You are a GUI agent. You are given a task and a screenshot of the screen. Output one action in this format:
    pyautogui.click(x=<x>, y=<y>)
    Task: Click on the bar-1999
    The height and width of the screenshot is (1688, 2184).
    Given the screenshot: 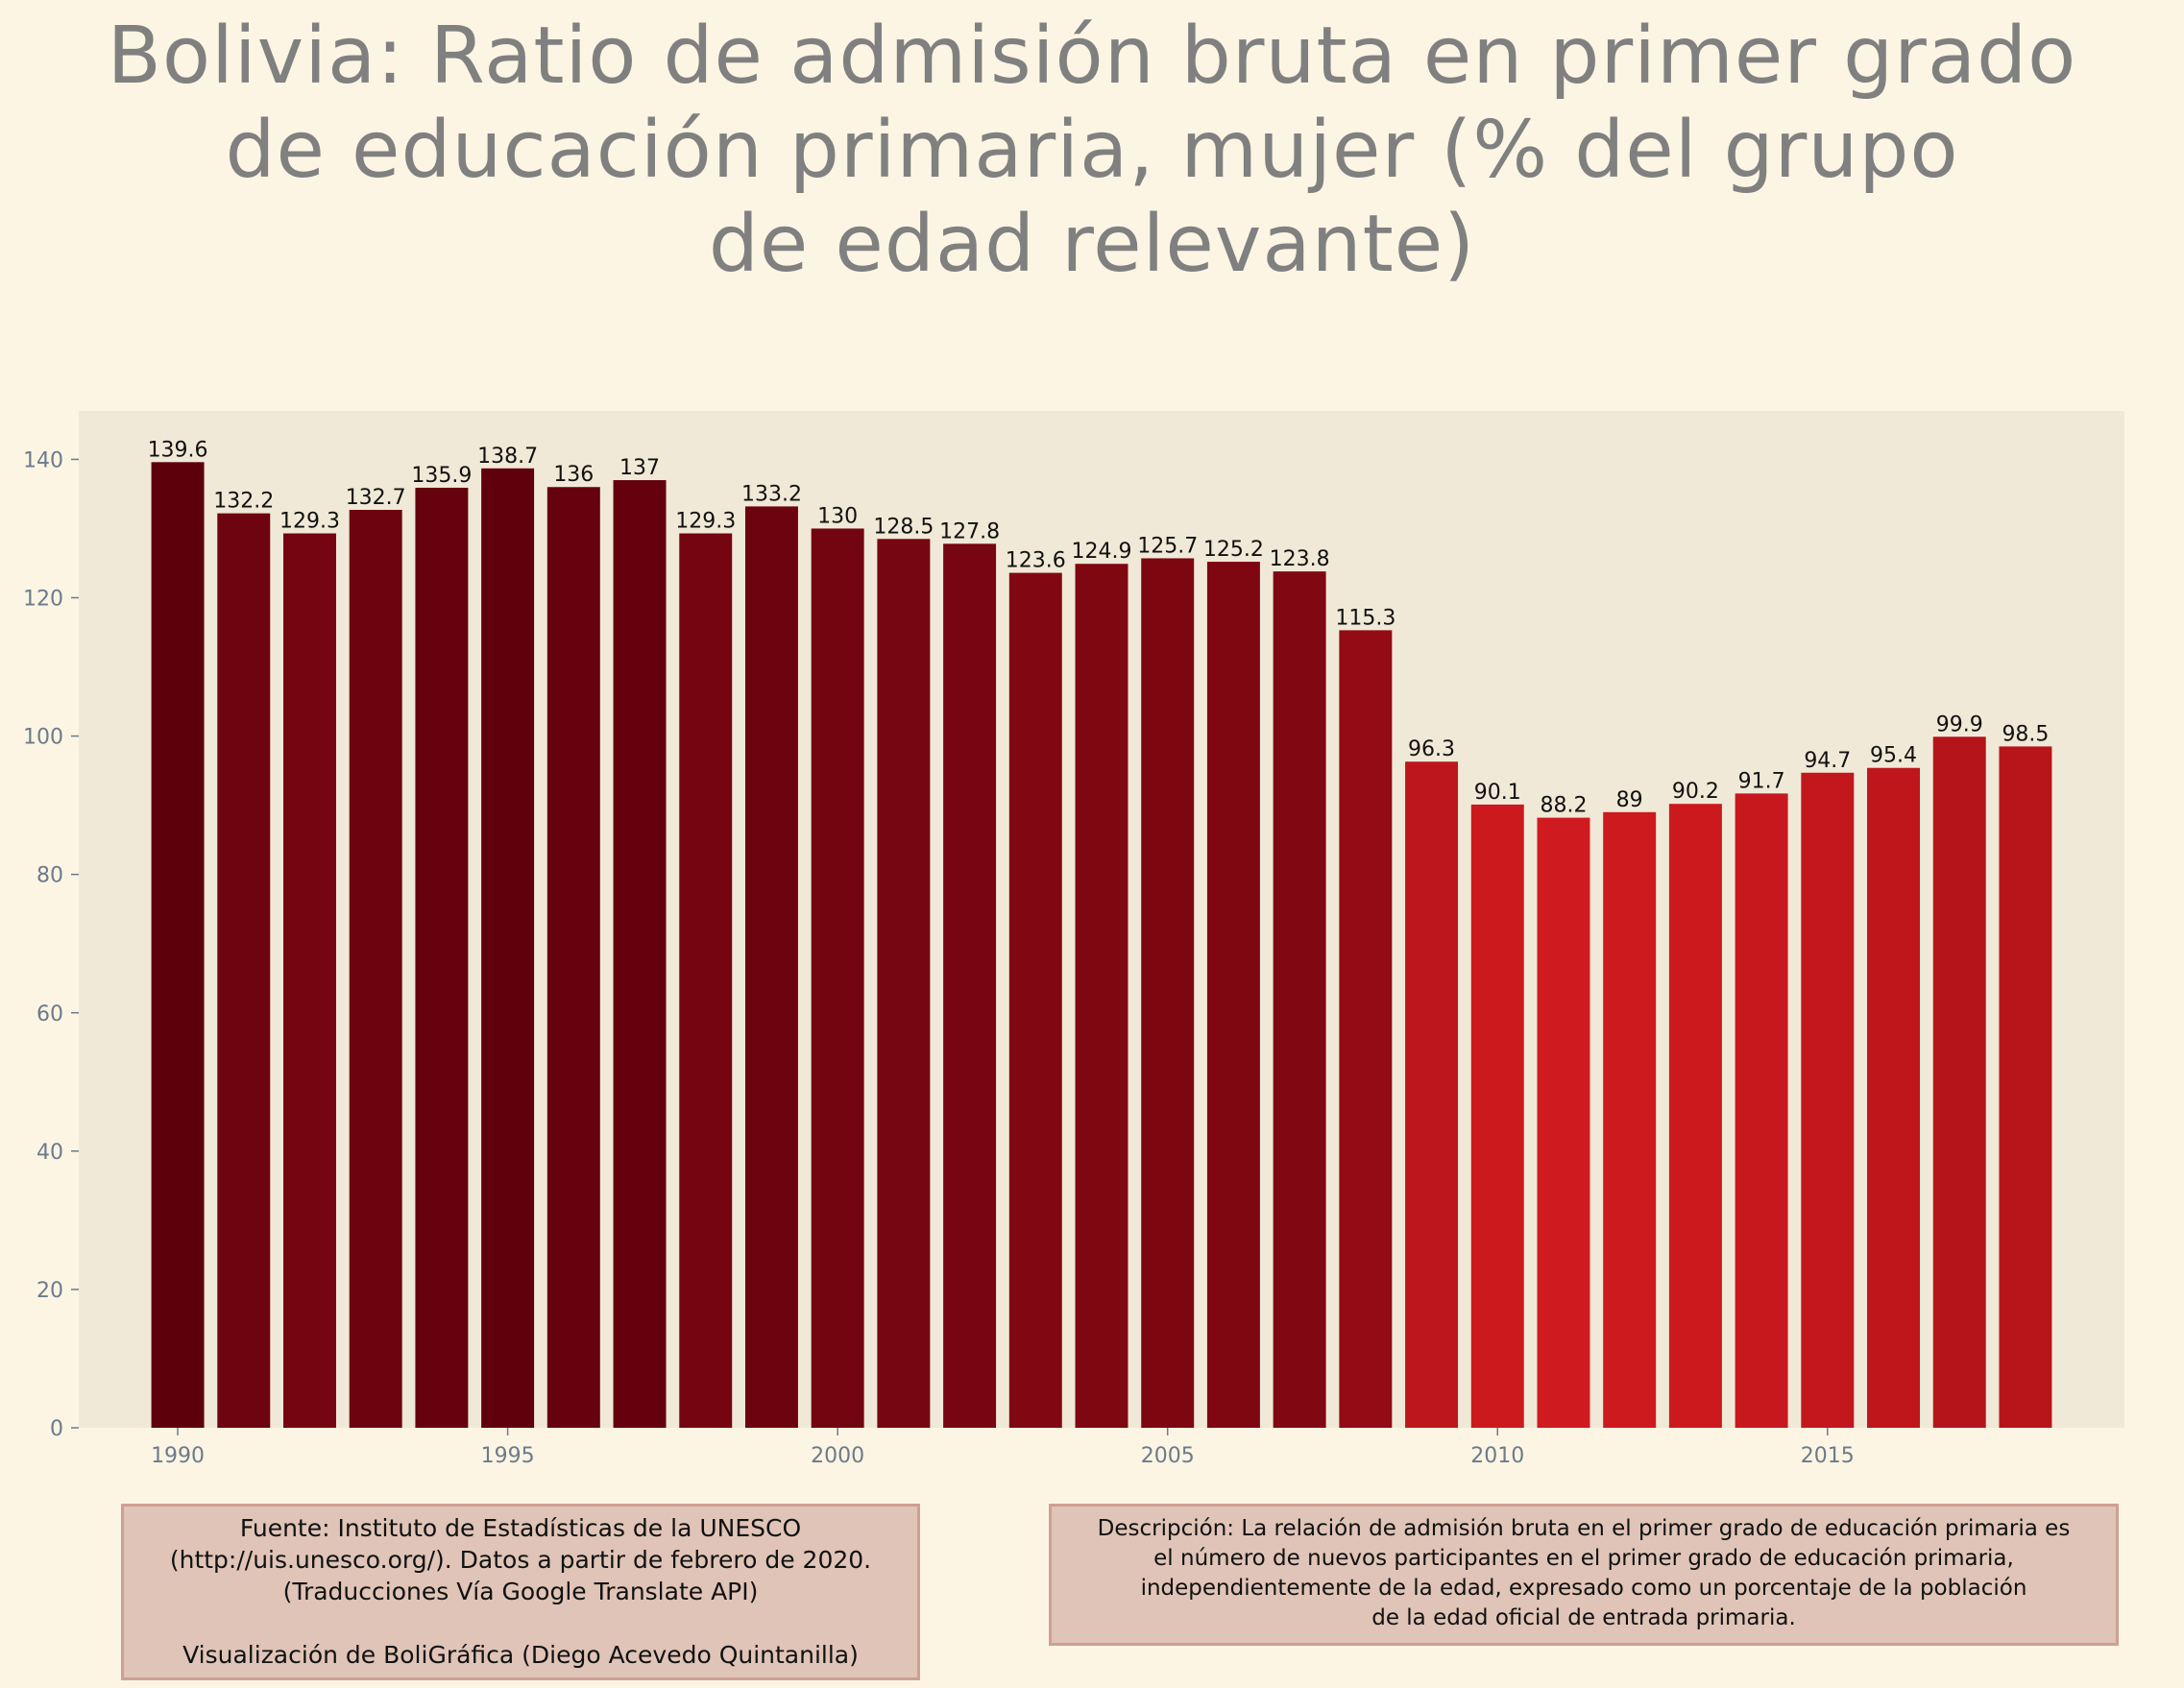 What is the action you would take?
    pyautogui.click(x=771, y=967)
    